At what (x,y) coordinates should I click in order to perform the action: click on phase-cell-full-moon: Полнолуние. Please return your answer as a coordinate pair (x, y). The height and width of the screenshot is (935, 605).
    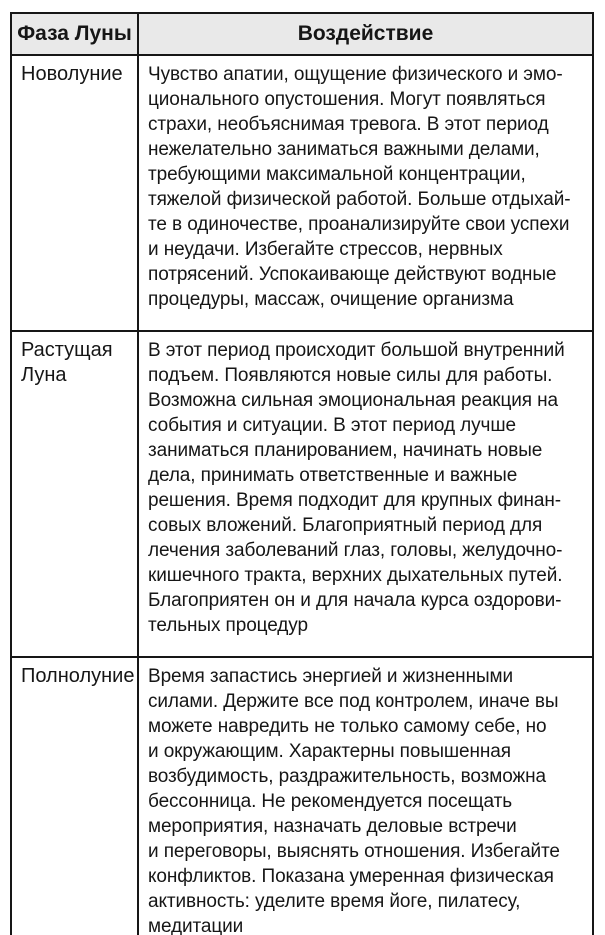
    Looking at the image, I should click on (74, 795).